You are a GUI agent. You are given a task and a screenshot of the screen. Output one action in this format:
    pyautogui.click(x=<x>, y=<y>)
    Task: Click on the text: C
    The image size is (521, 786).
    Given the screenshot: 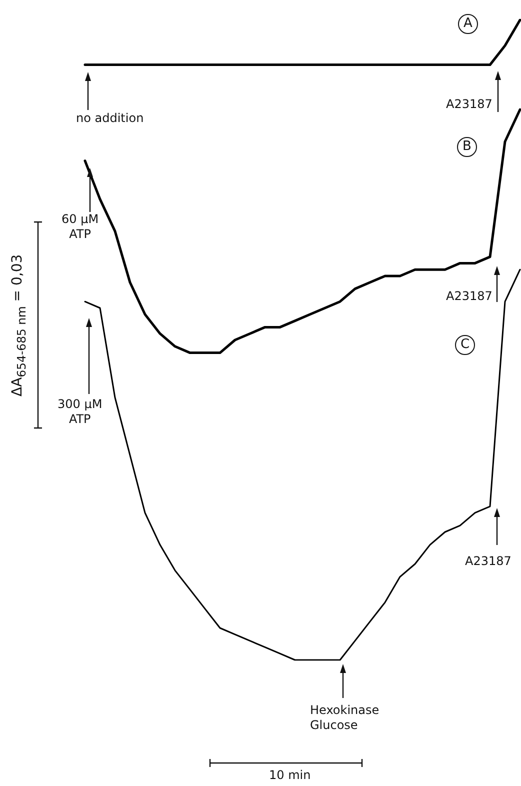 What is the action you would take?
    pyautogui.click(x=465, y=345)
    